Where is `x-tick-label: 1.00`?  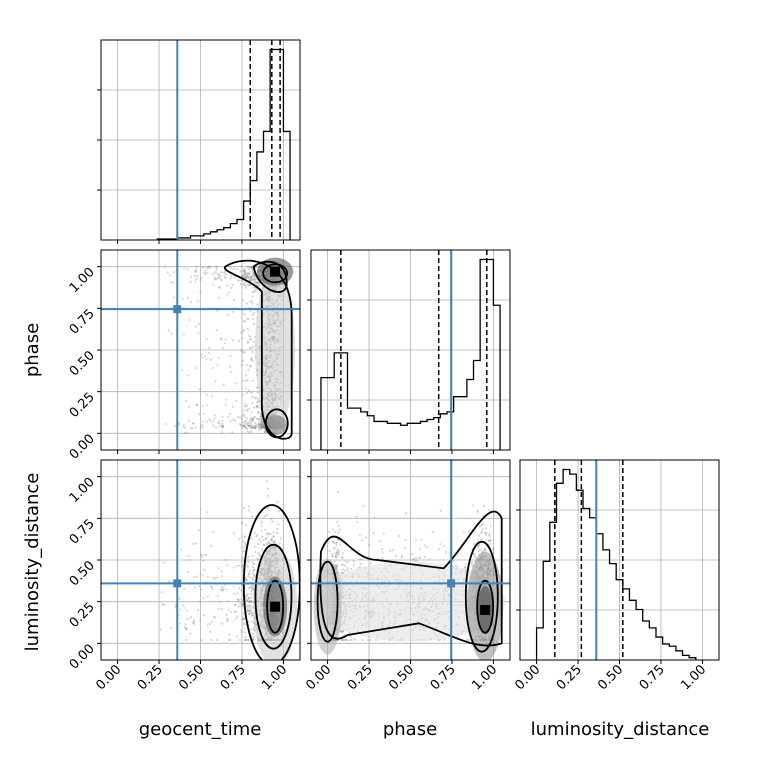
x-tick-label: 1.00 is located at coordinates (274, 677).